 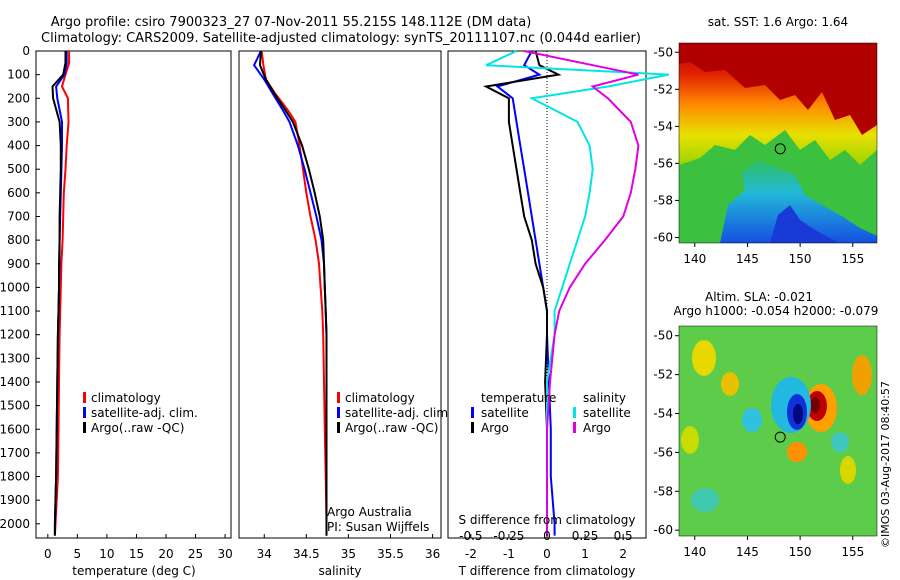 What do you see at coordinates (15, 287) in the screenshot?
I see `depth-tick-label: 1000` at bounding box center [15, 287].